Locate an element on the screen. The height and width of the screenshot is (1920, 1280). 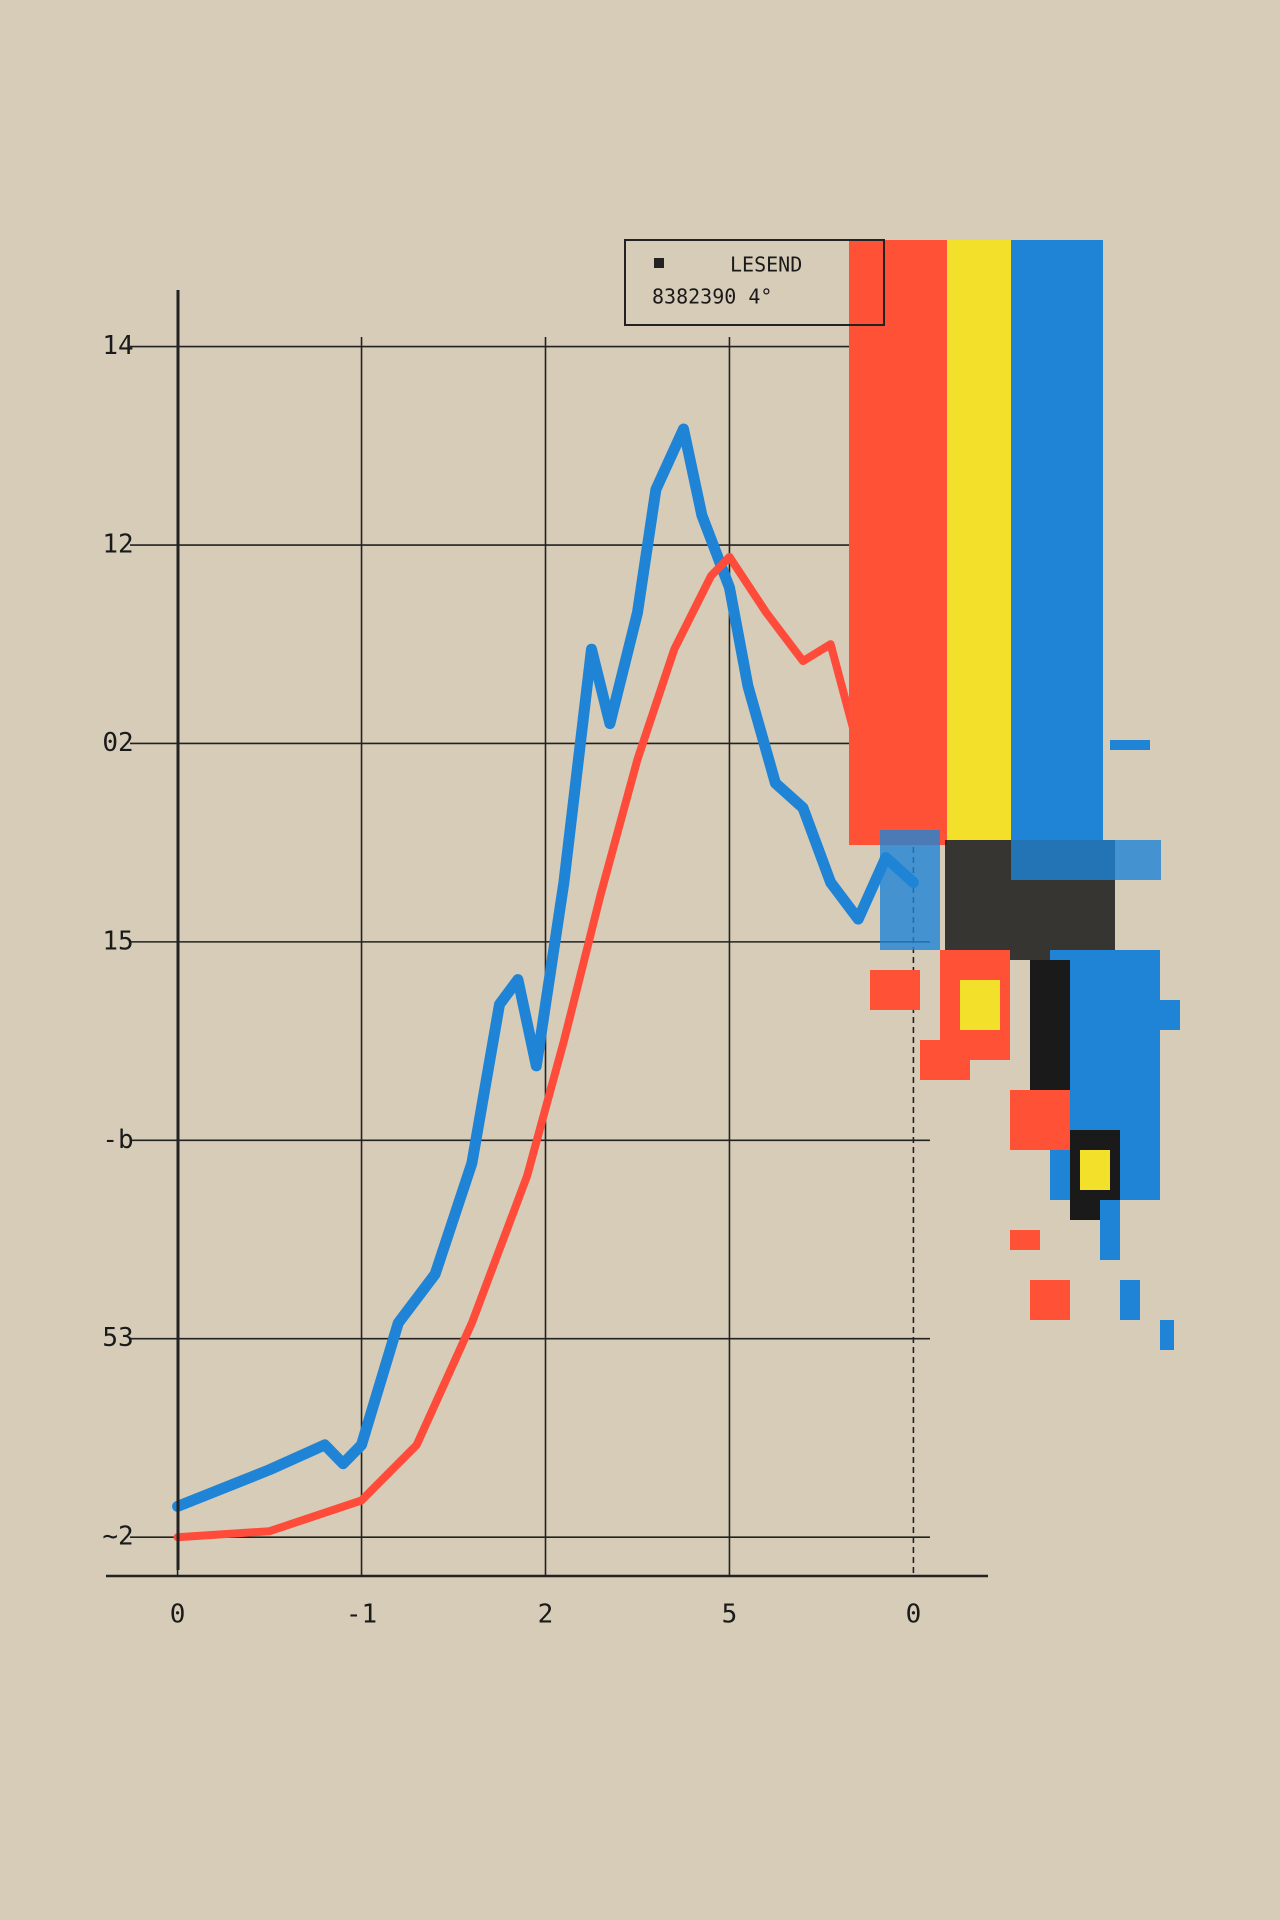
y-tick-label: ~2 is located at coordinates (117, 1537).